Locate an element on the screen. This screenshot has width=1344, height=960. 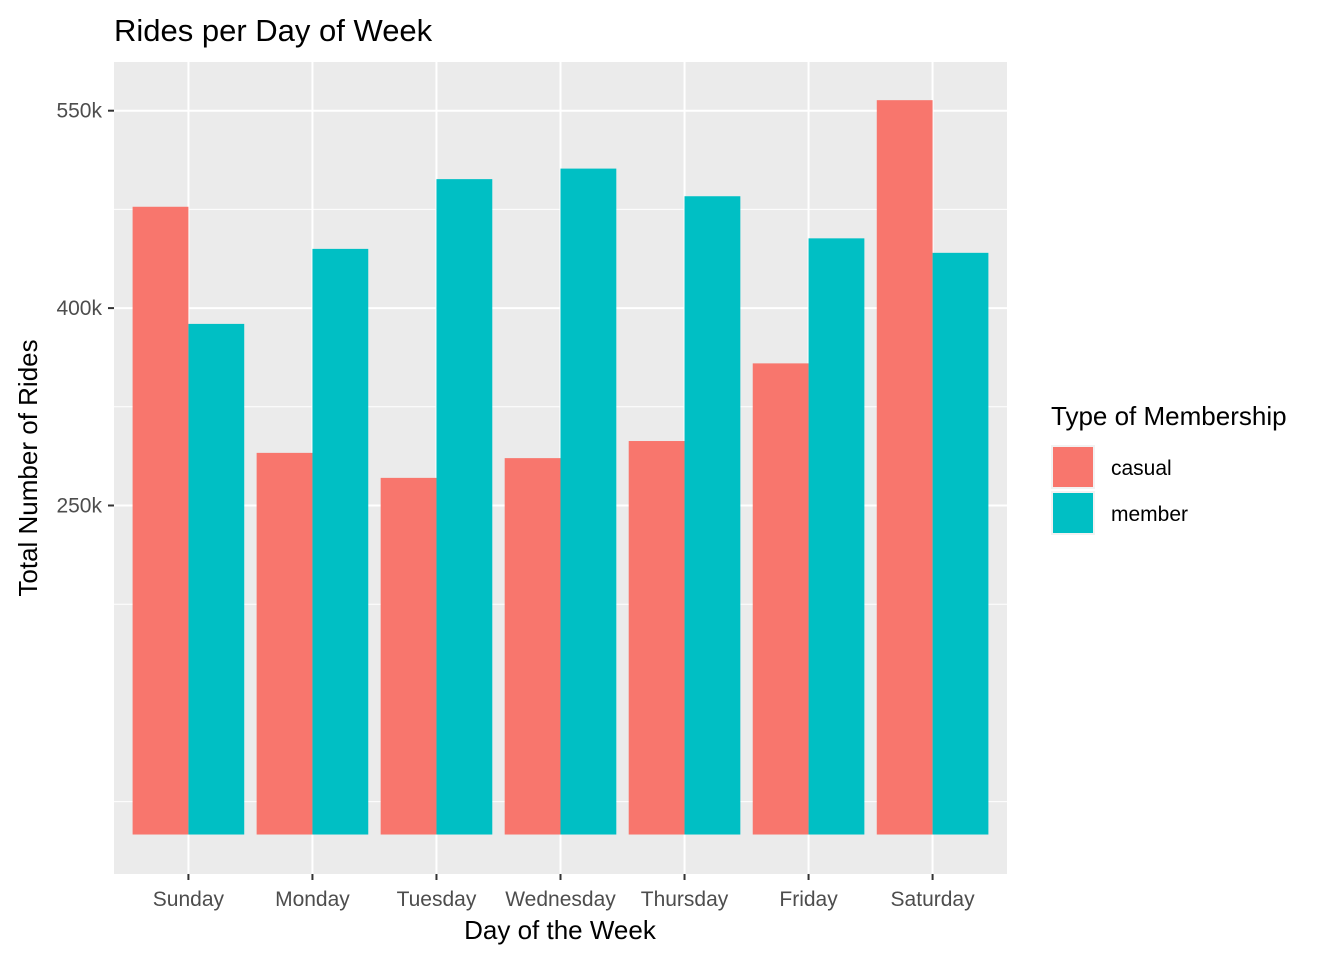
legend-label-member: member is located at coordinates (1149, 514).